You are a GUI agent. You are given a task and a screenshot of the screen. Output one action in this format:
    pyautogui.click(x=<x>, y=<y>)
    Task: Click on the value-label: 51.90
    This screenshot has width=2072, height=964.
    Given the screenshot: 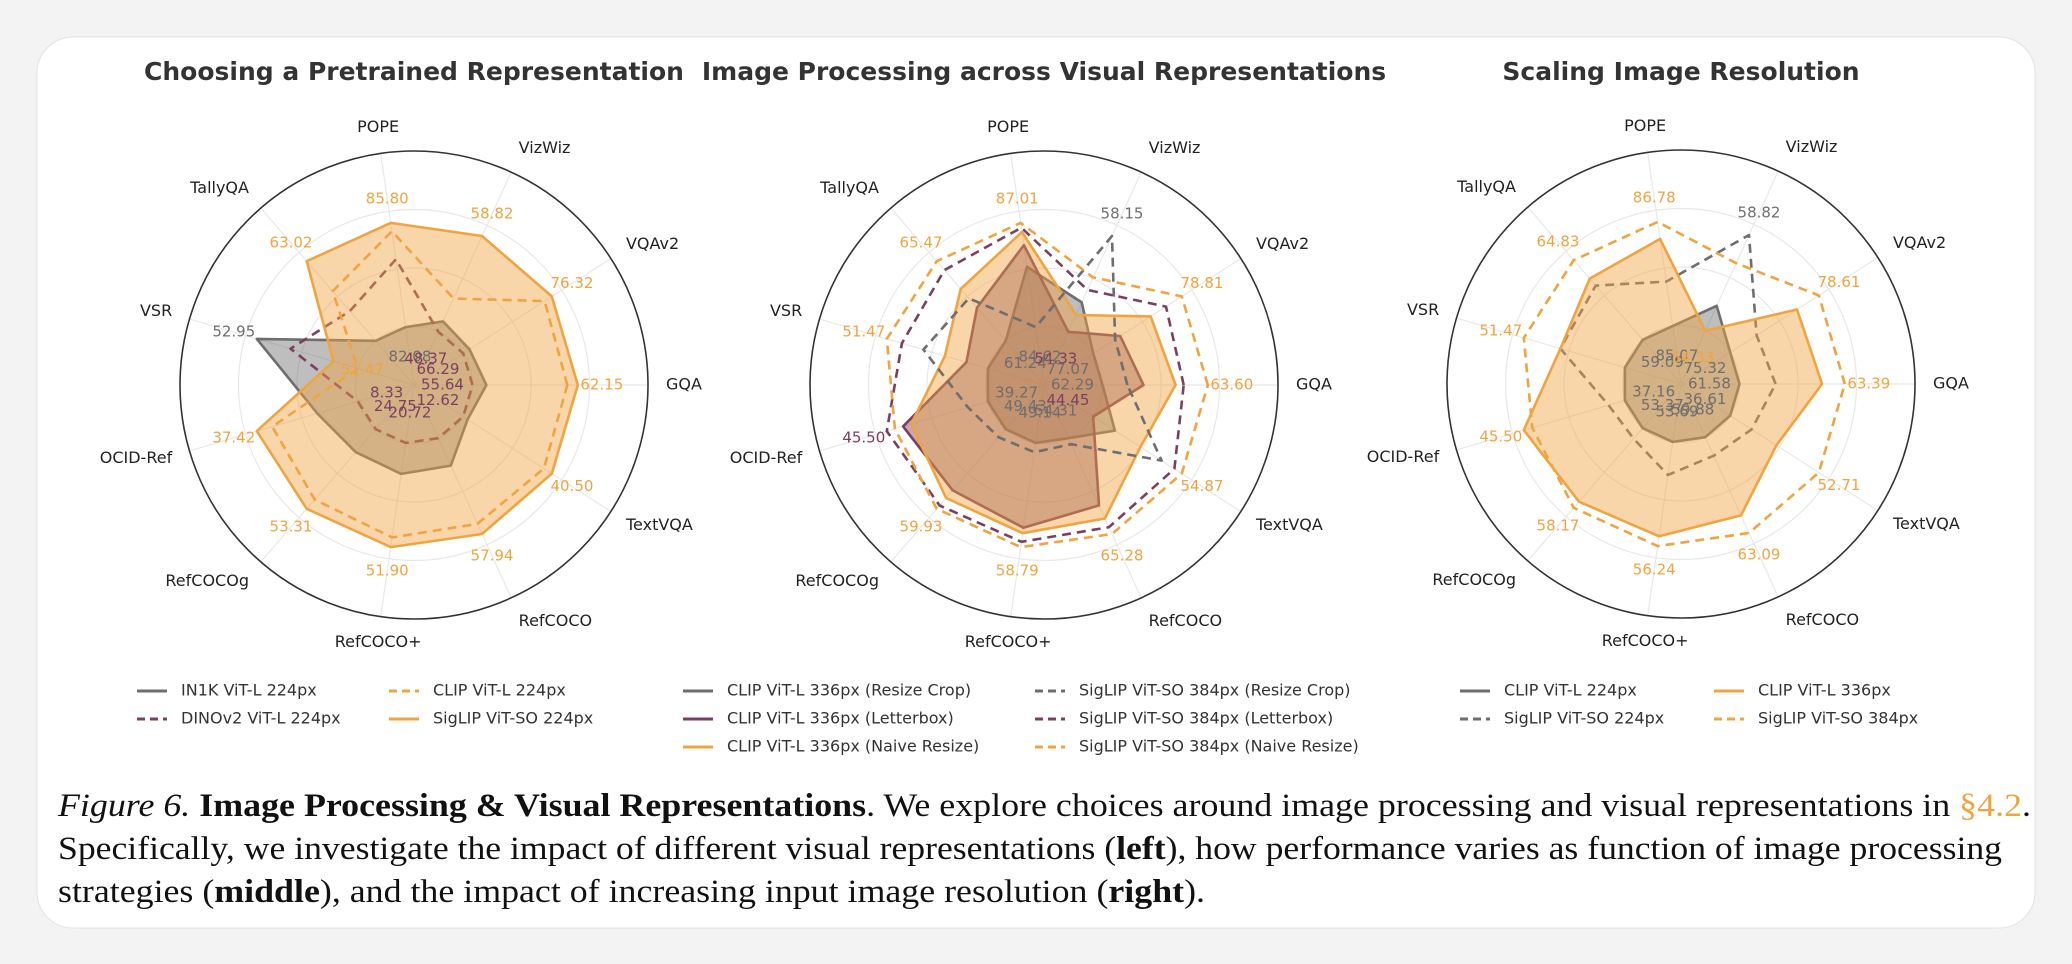 What is the action you would take?
    pyautogui.click(x=387, y=570)
    